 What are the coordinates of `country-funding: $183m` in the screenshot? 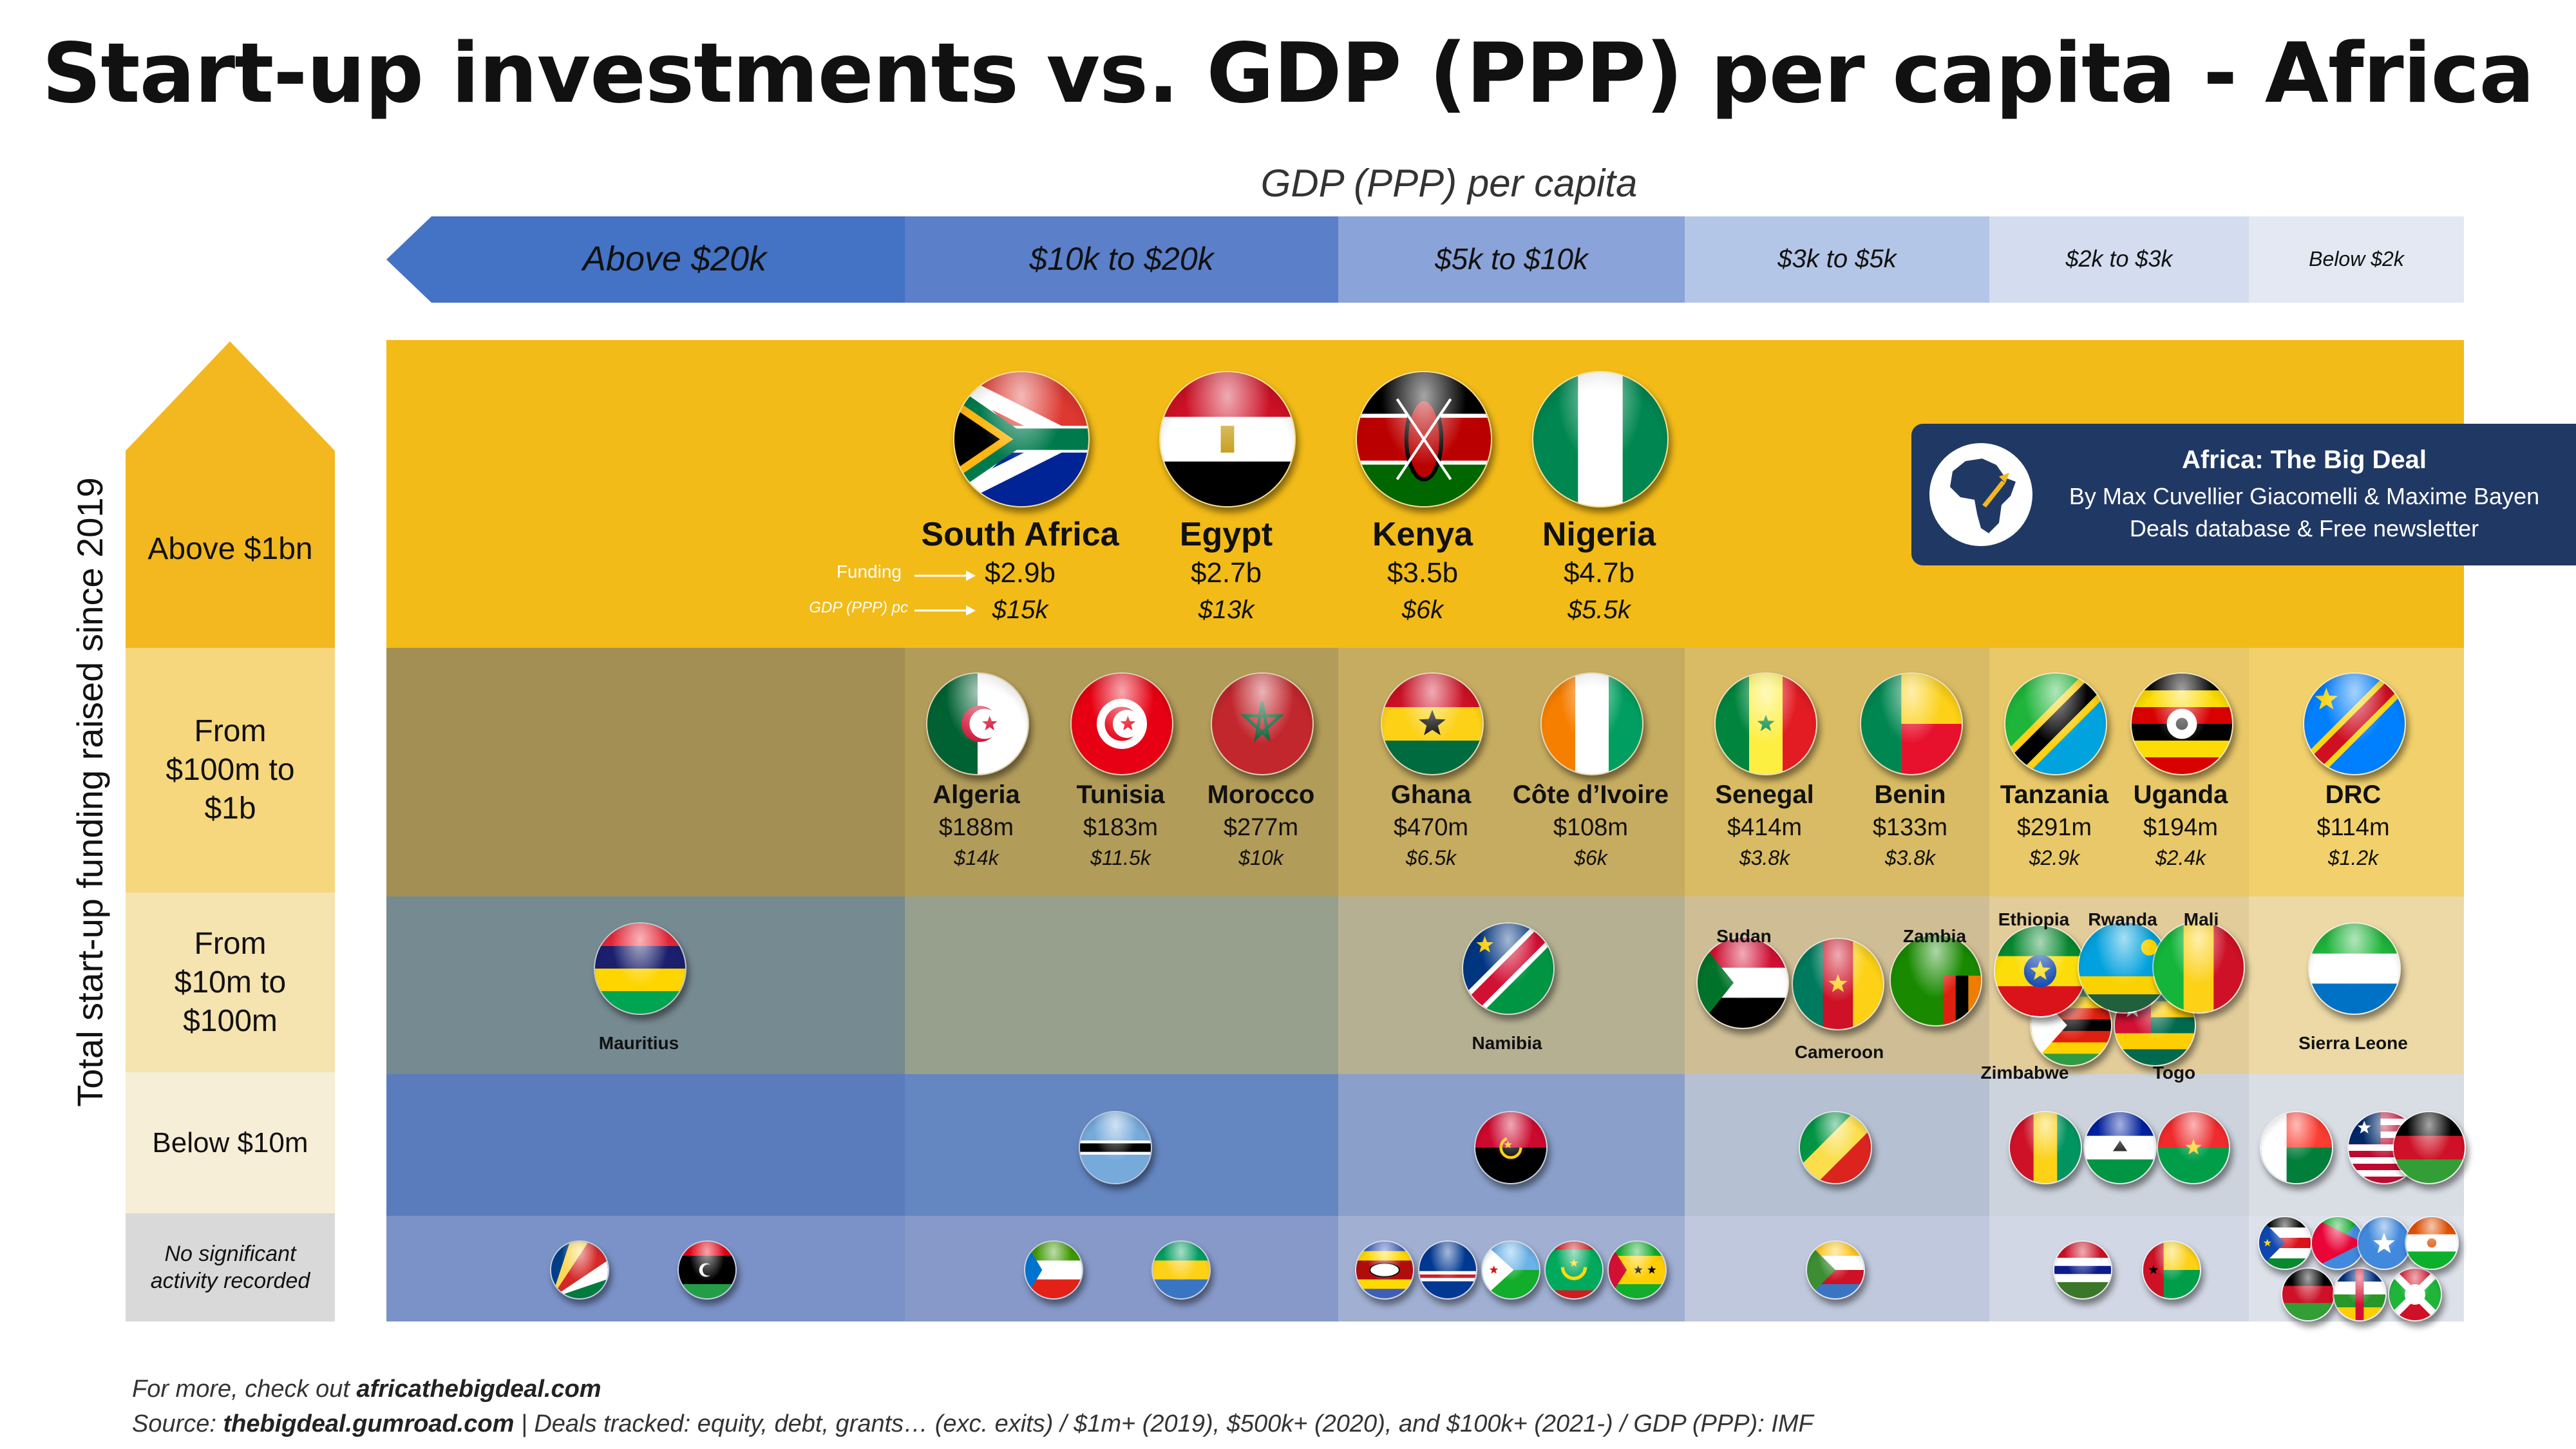 It's located at (1121, 827).